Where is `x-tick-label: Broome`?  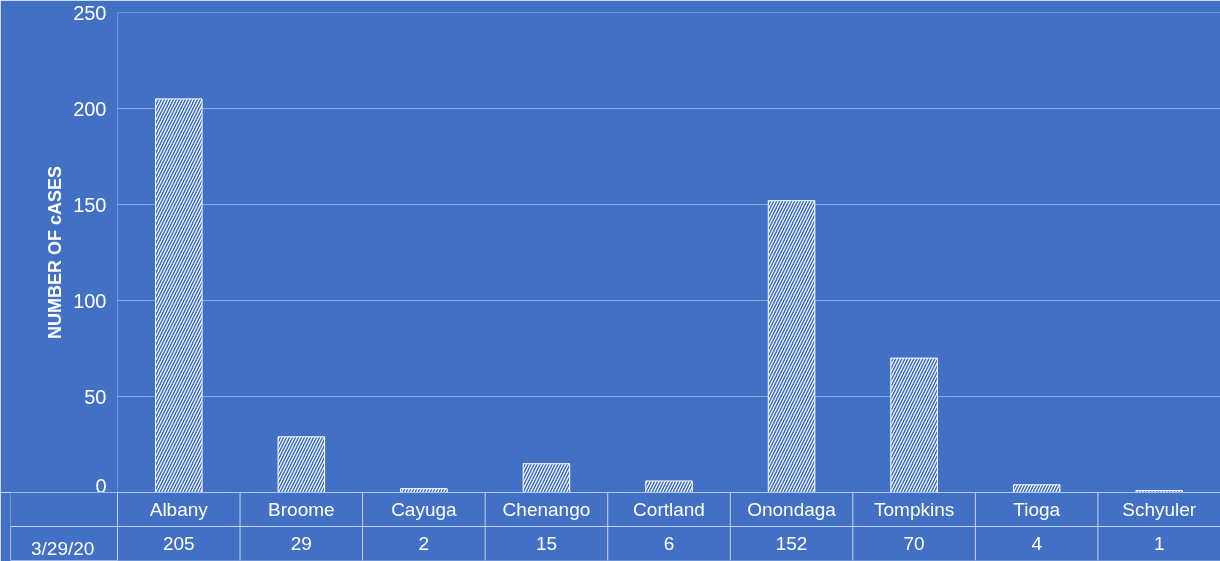
x-tick-label: Broome is located at coordinates (301, 509).